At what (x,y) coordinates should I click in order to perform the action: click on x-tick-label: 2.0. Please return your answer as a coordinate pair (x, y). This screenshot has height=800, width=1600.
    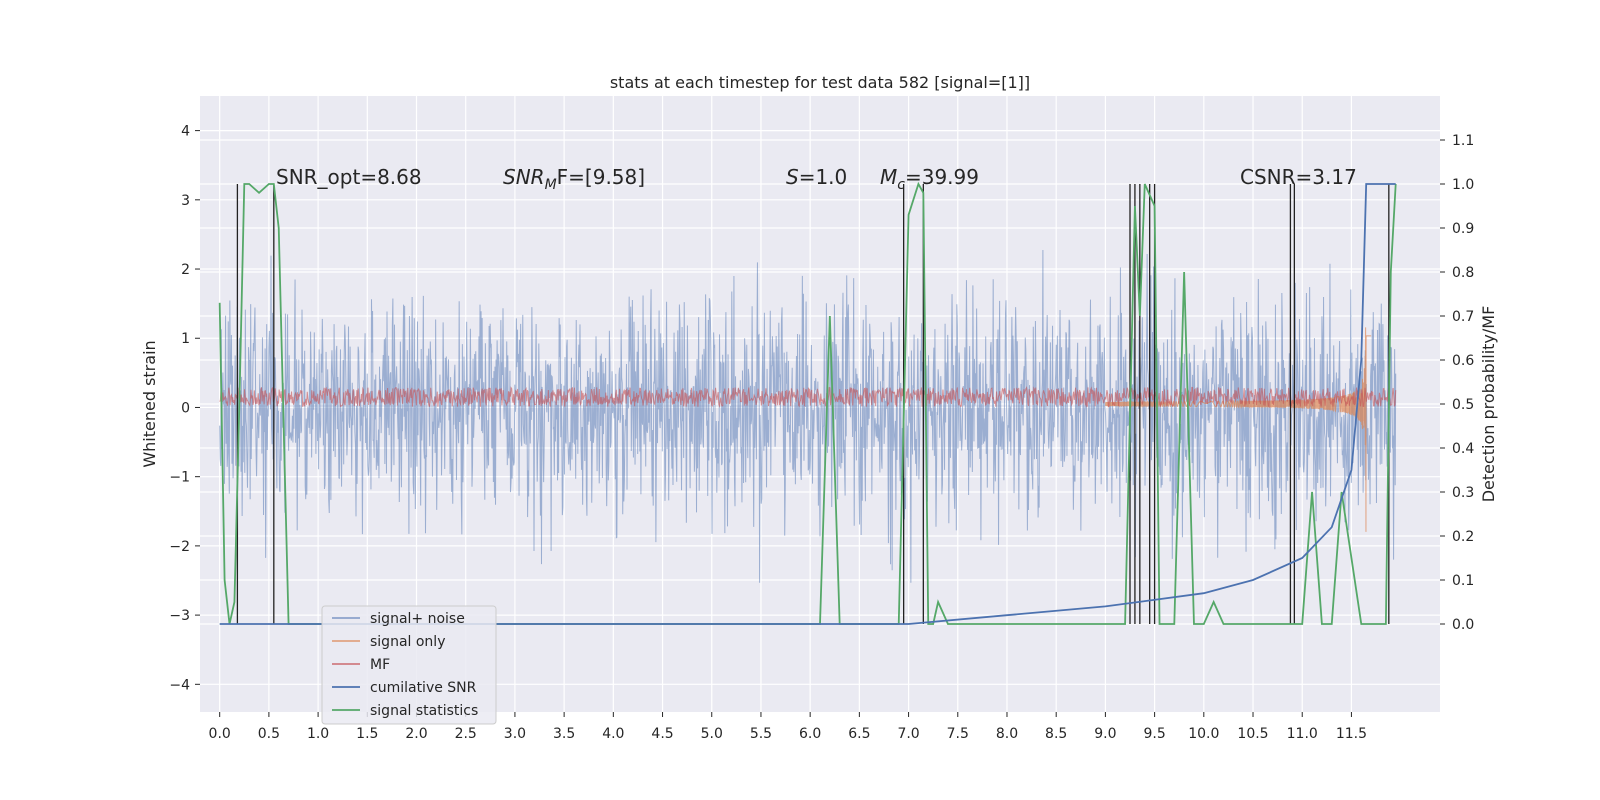
    Looking at the image, I should click on (416, 734).